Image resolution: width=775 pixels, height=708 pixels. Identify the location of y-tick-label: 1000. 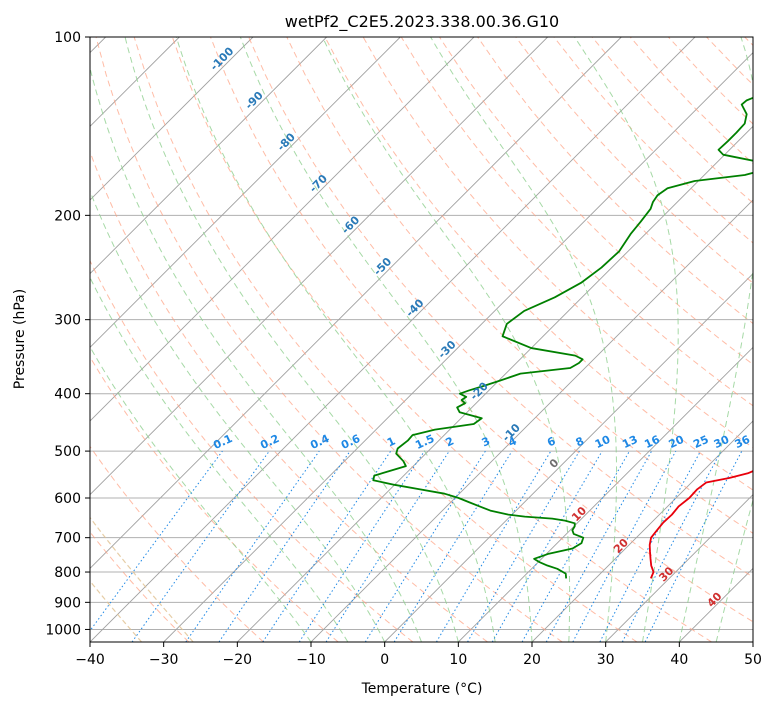
(63, 630).